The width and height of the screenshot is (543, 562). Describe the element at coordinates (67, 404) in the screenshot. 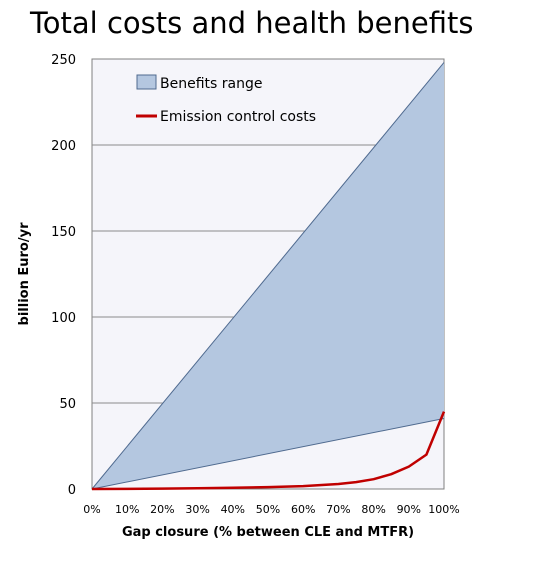

I see `y-tick-label: 50` at that location.